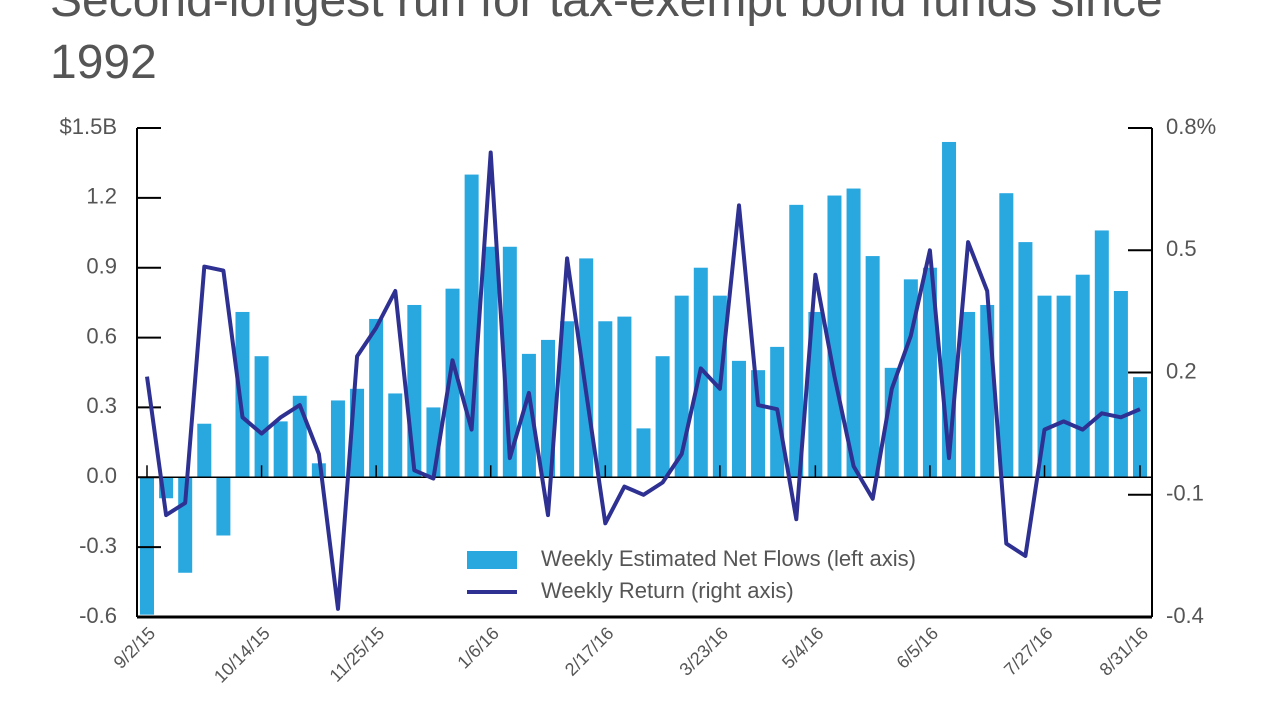 The width and height of the screenshot is (1280, 720). I want to click on legend-label: Weekly Estimated Net Flows (left axis), so click(728, 558).